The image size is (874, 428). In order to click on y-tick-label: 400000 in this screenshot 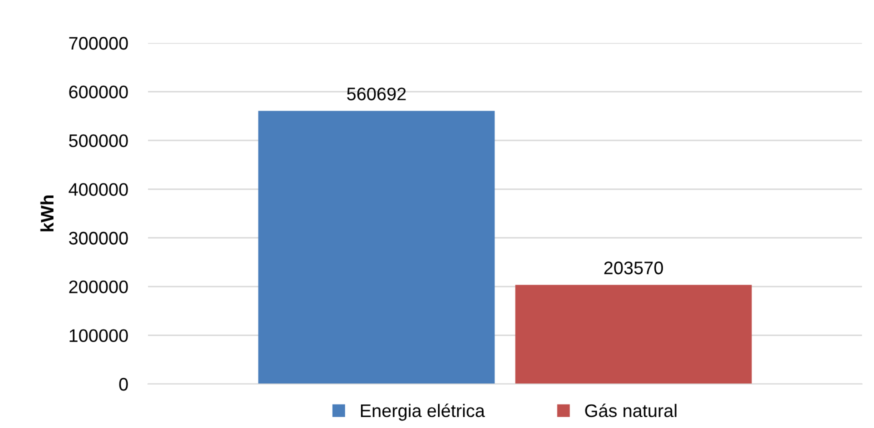, I will do `click(98, 189)`.